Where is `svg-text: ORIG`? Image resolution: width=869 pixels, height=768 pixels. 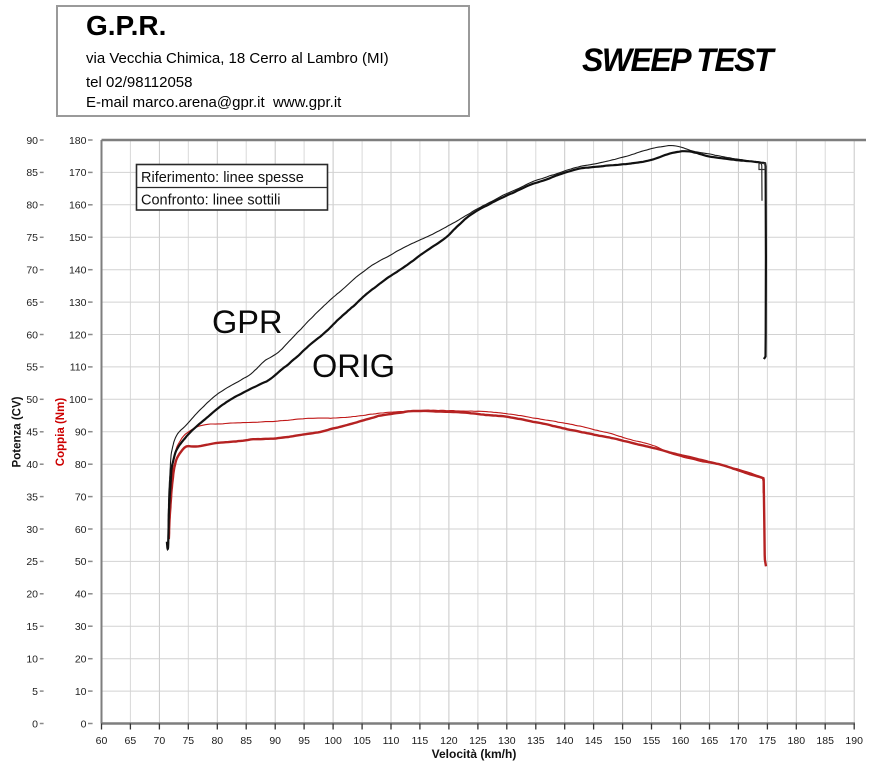 svg-text: ORIG is located at coordinates (353, 366).